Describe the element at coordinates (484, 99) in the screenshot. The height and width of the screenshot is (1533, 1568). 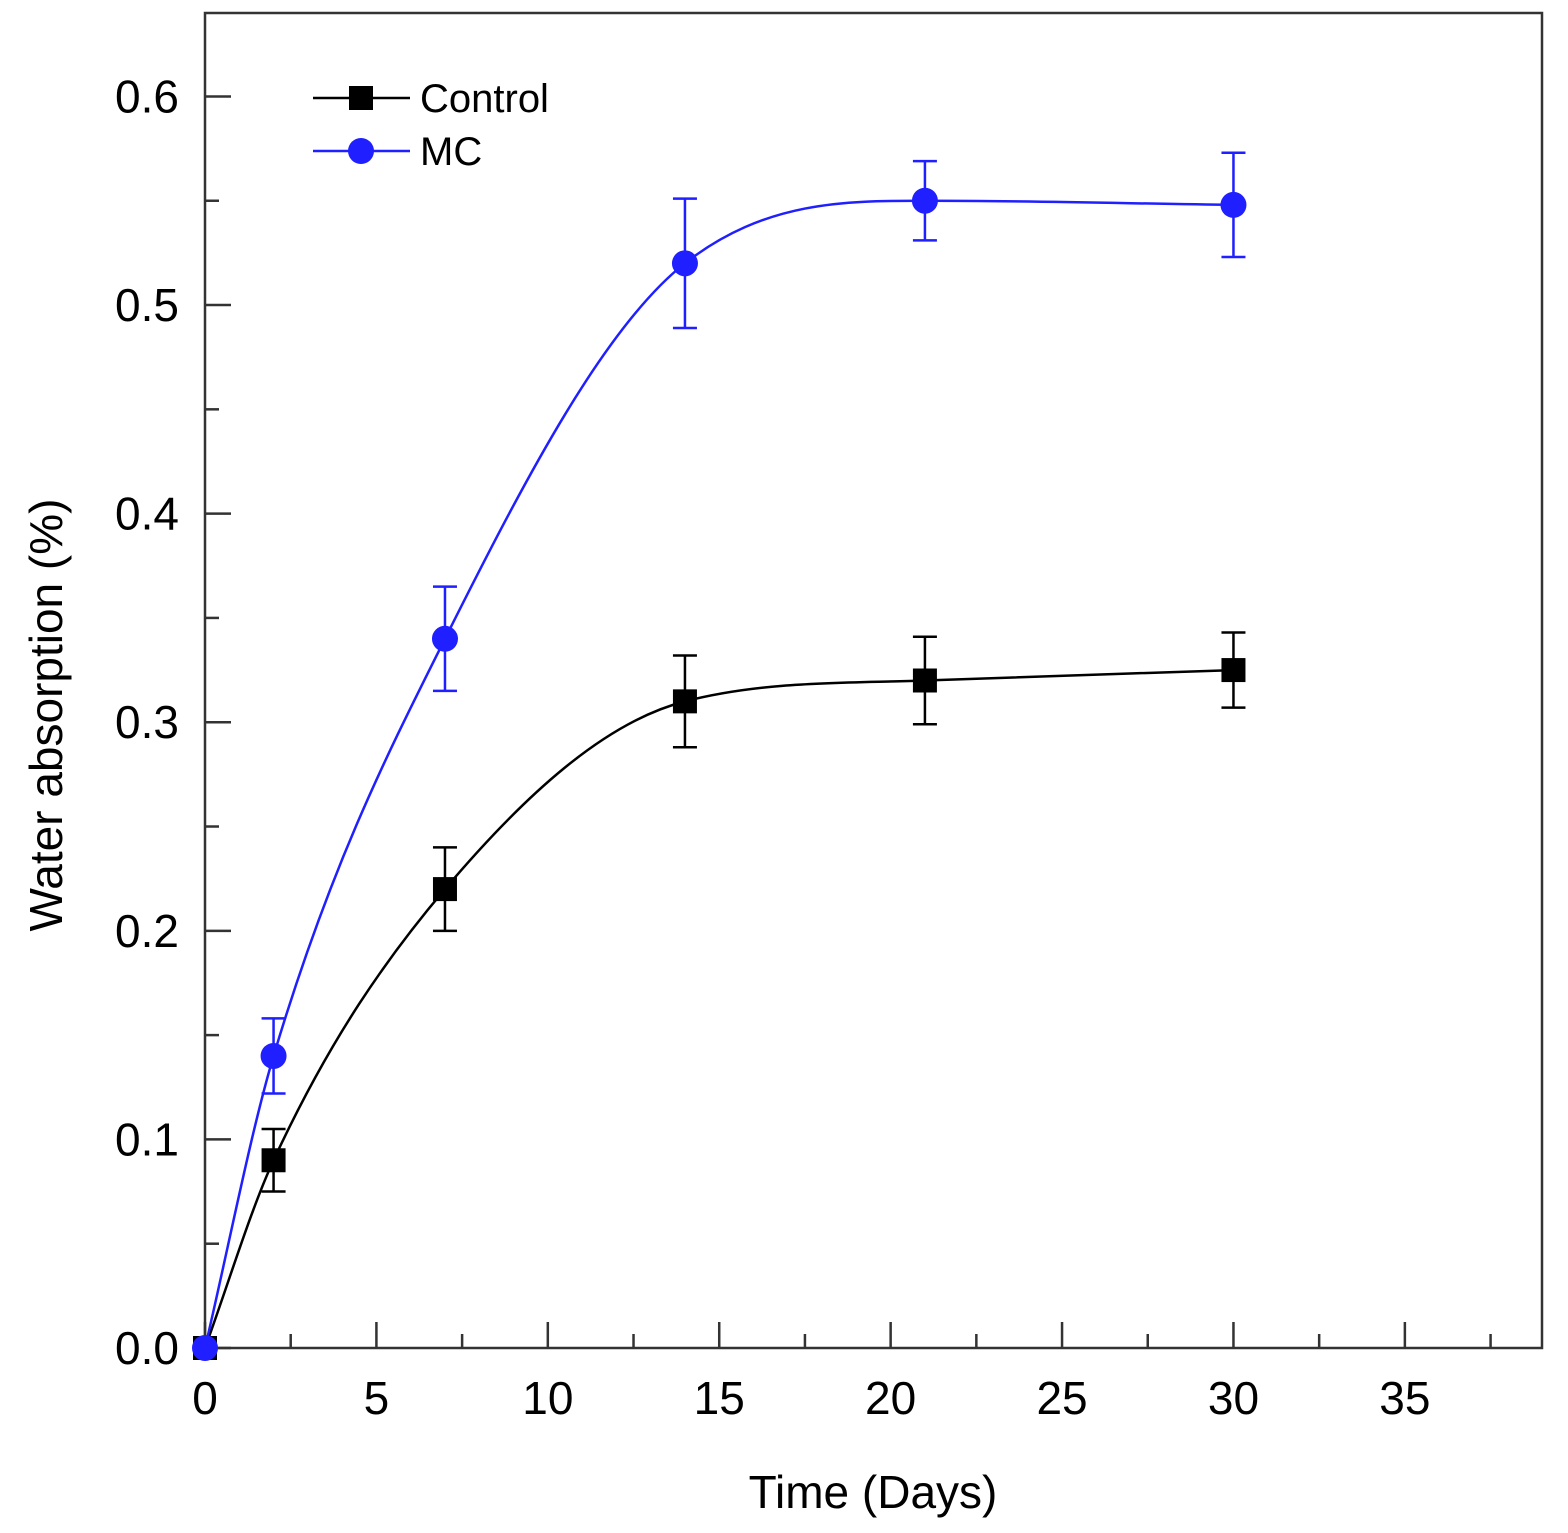
I see `legend-label: Control` at that location.